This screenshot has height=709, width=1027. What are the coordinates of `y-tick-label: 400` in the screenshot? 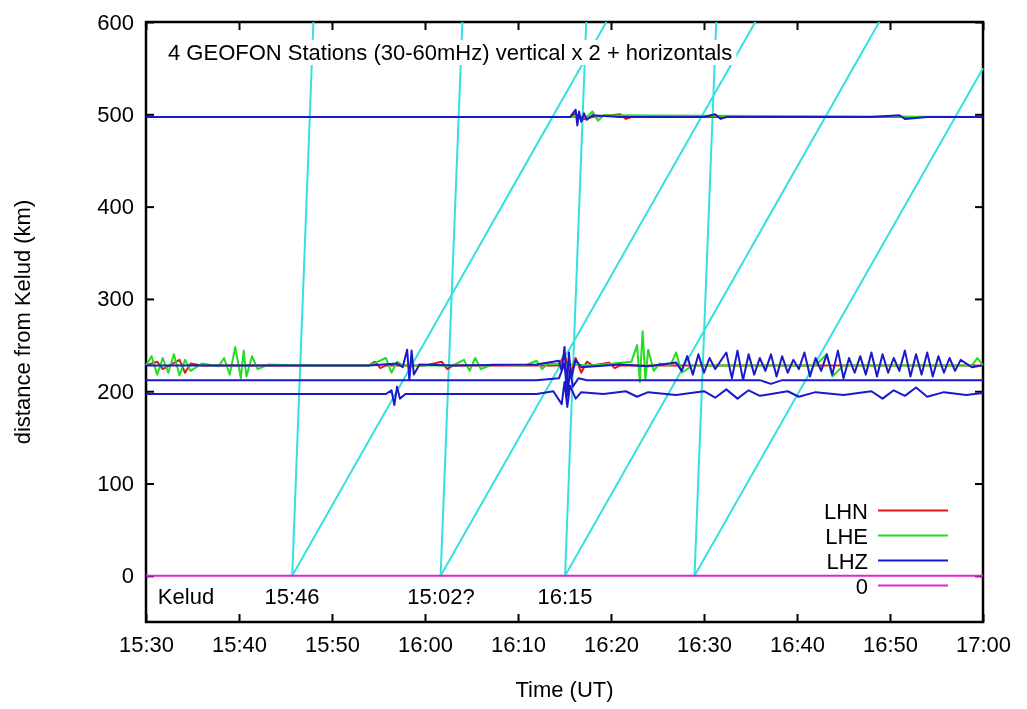 It's located at (115, 207).